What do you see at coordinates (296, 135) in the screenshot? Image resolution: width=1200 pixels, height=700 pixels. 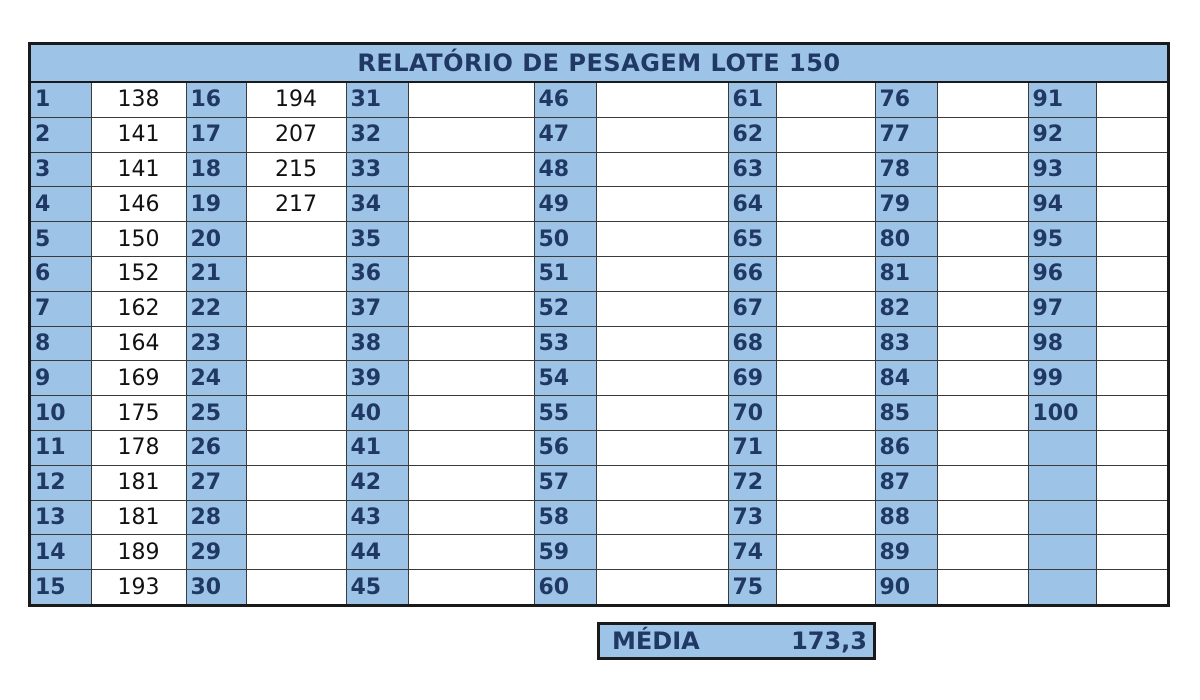 I see `weight-cell: 207` at bounding box center [296, 135].